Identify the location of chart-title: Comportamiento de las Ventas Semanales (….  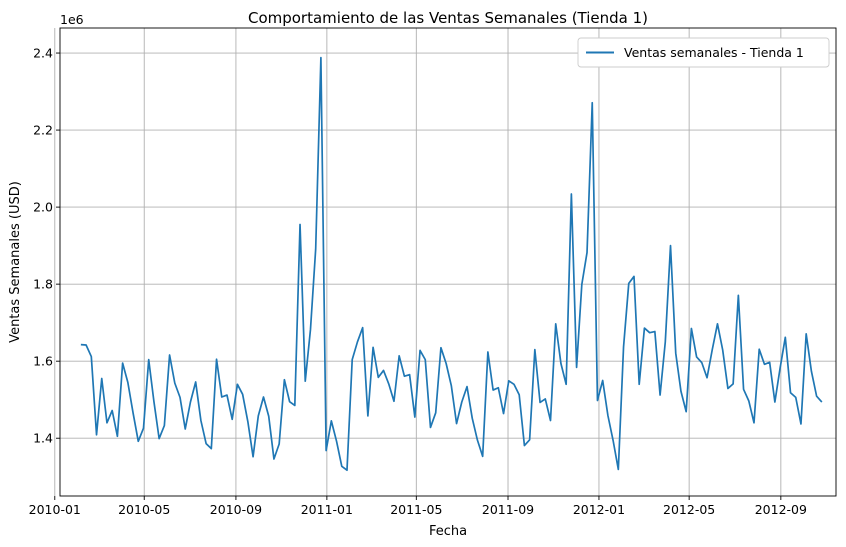
(448, 18).